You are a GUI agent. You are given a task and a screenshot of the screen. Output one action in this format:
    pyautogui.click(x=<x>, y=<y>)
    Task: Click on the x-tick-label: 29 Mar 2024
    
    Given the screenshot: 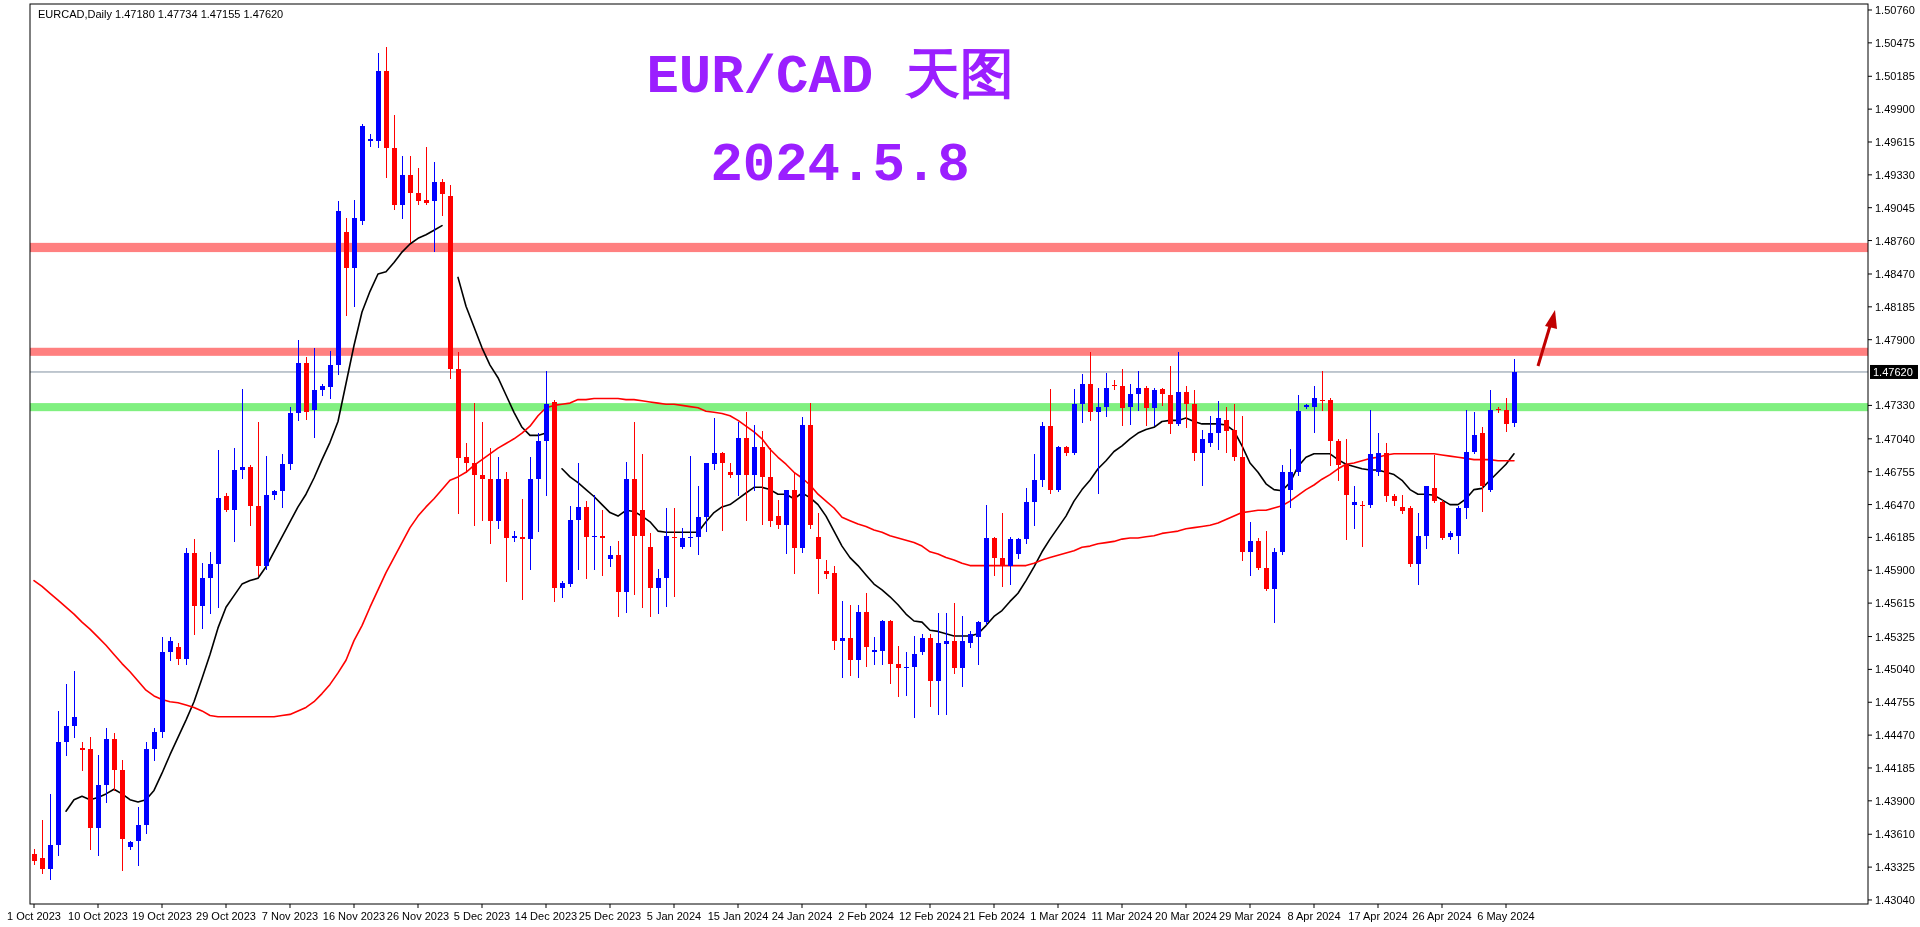 What is the action you would take?
    pyautogui.click(x=1250, y=916)
    